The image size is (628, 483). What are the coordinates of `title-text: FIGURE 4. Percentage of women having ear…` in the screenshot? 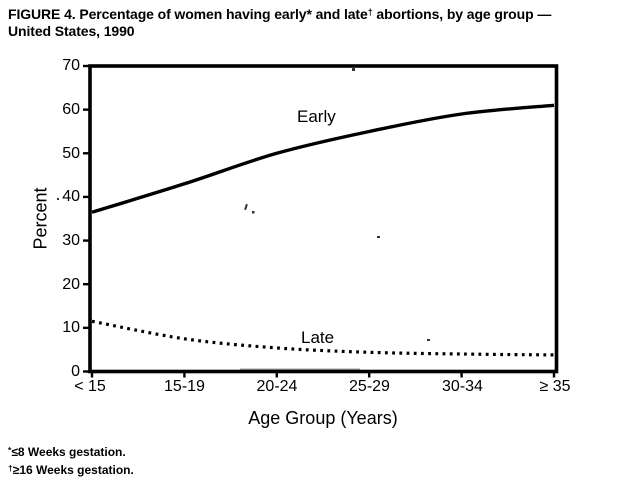 It's located at (188, 14).